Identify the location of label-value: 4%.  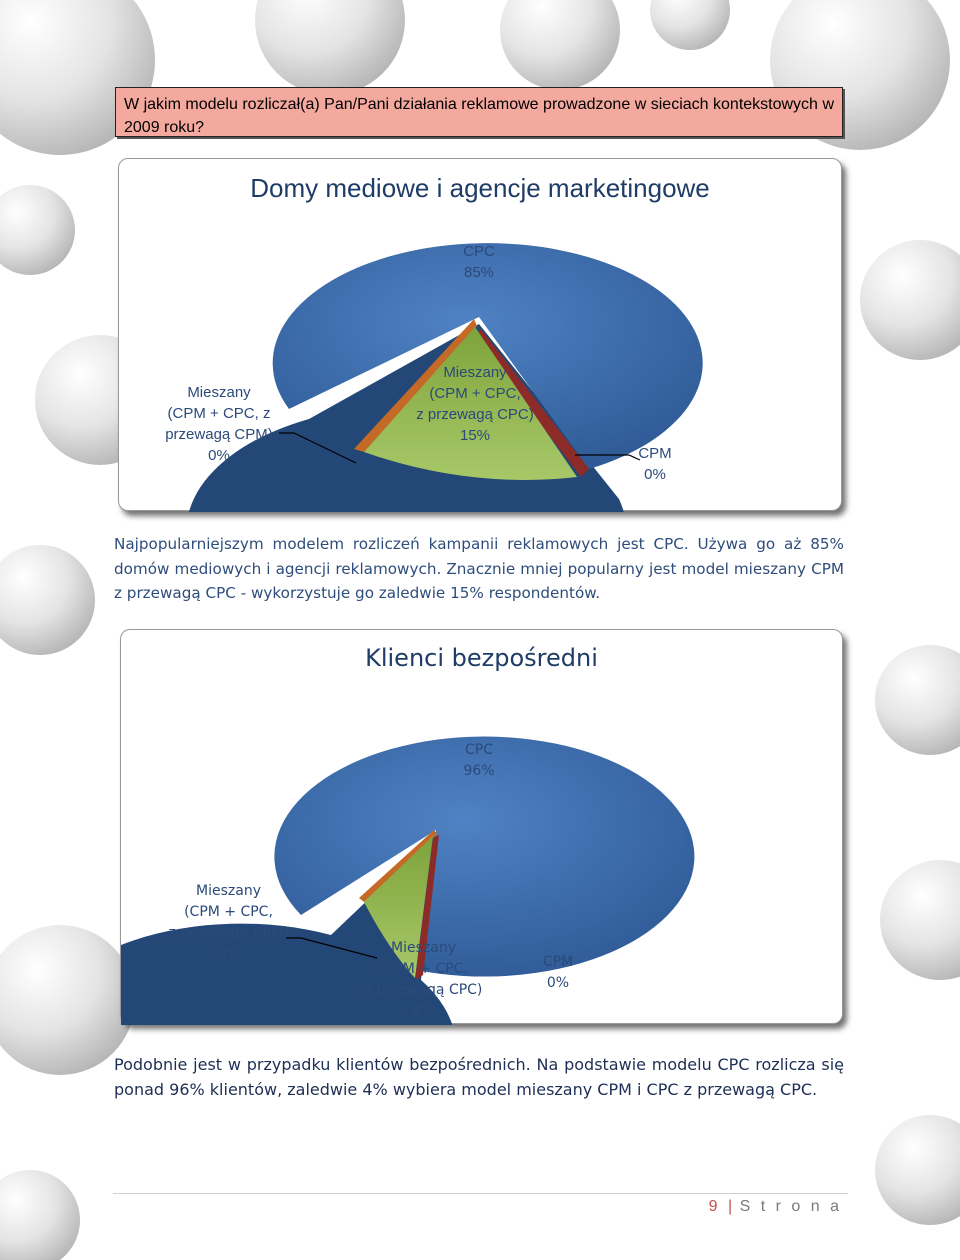
(423, 1011).